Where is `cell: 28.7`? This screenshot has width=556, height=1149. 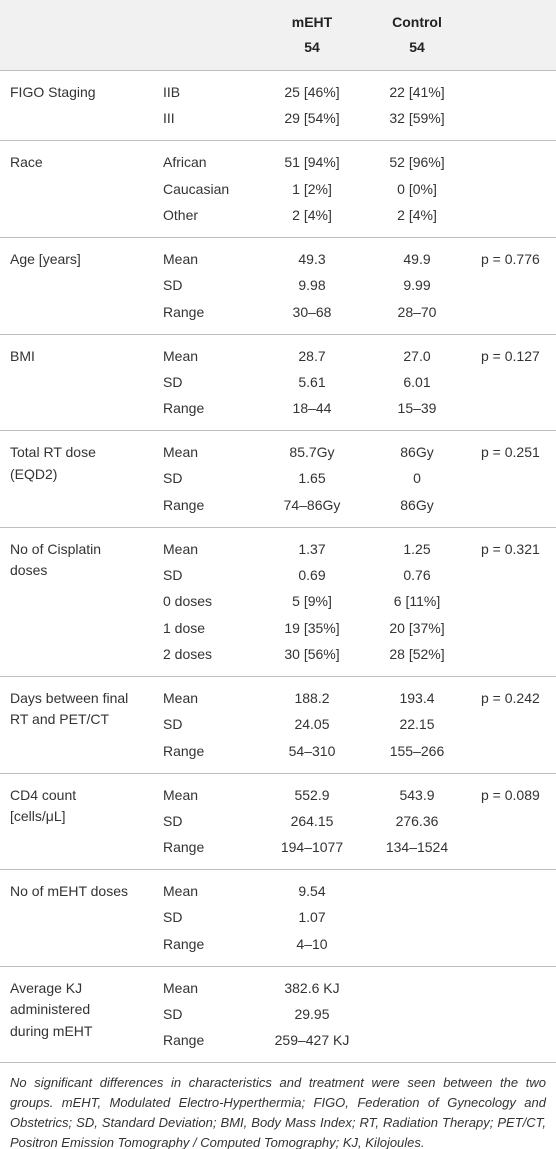
cell: 28.7 is located at coordinates (312, 355).